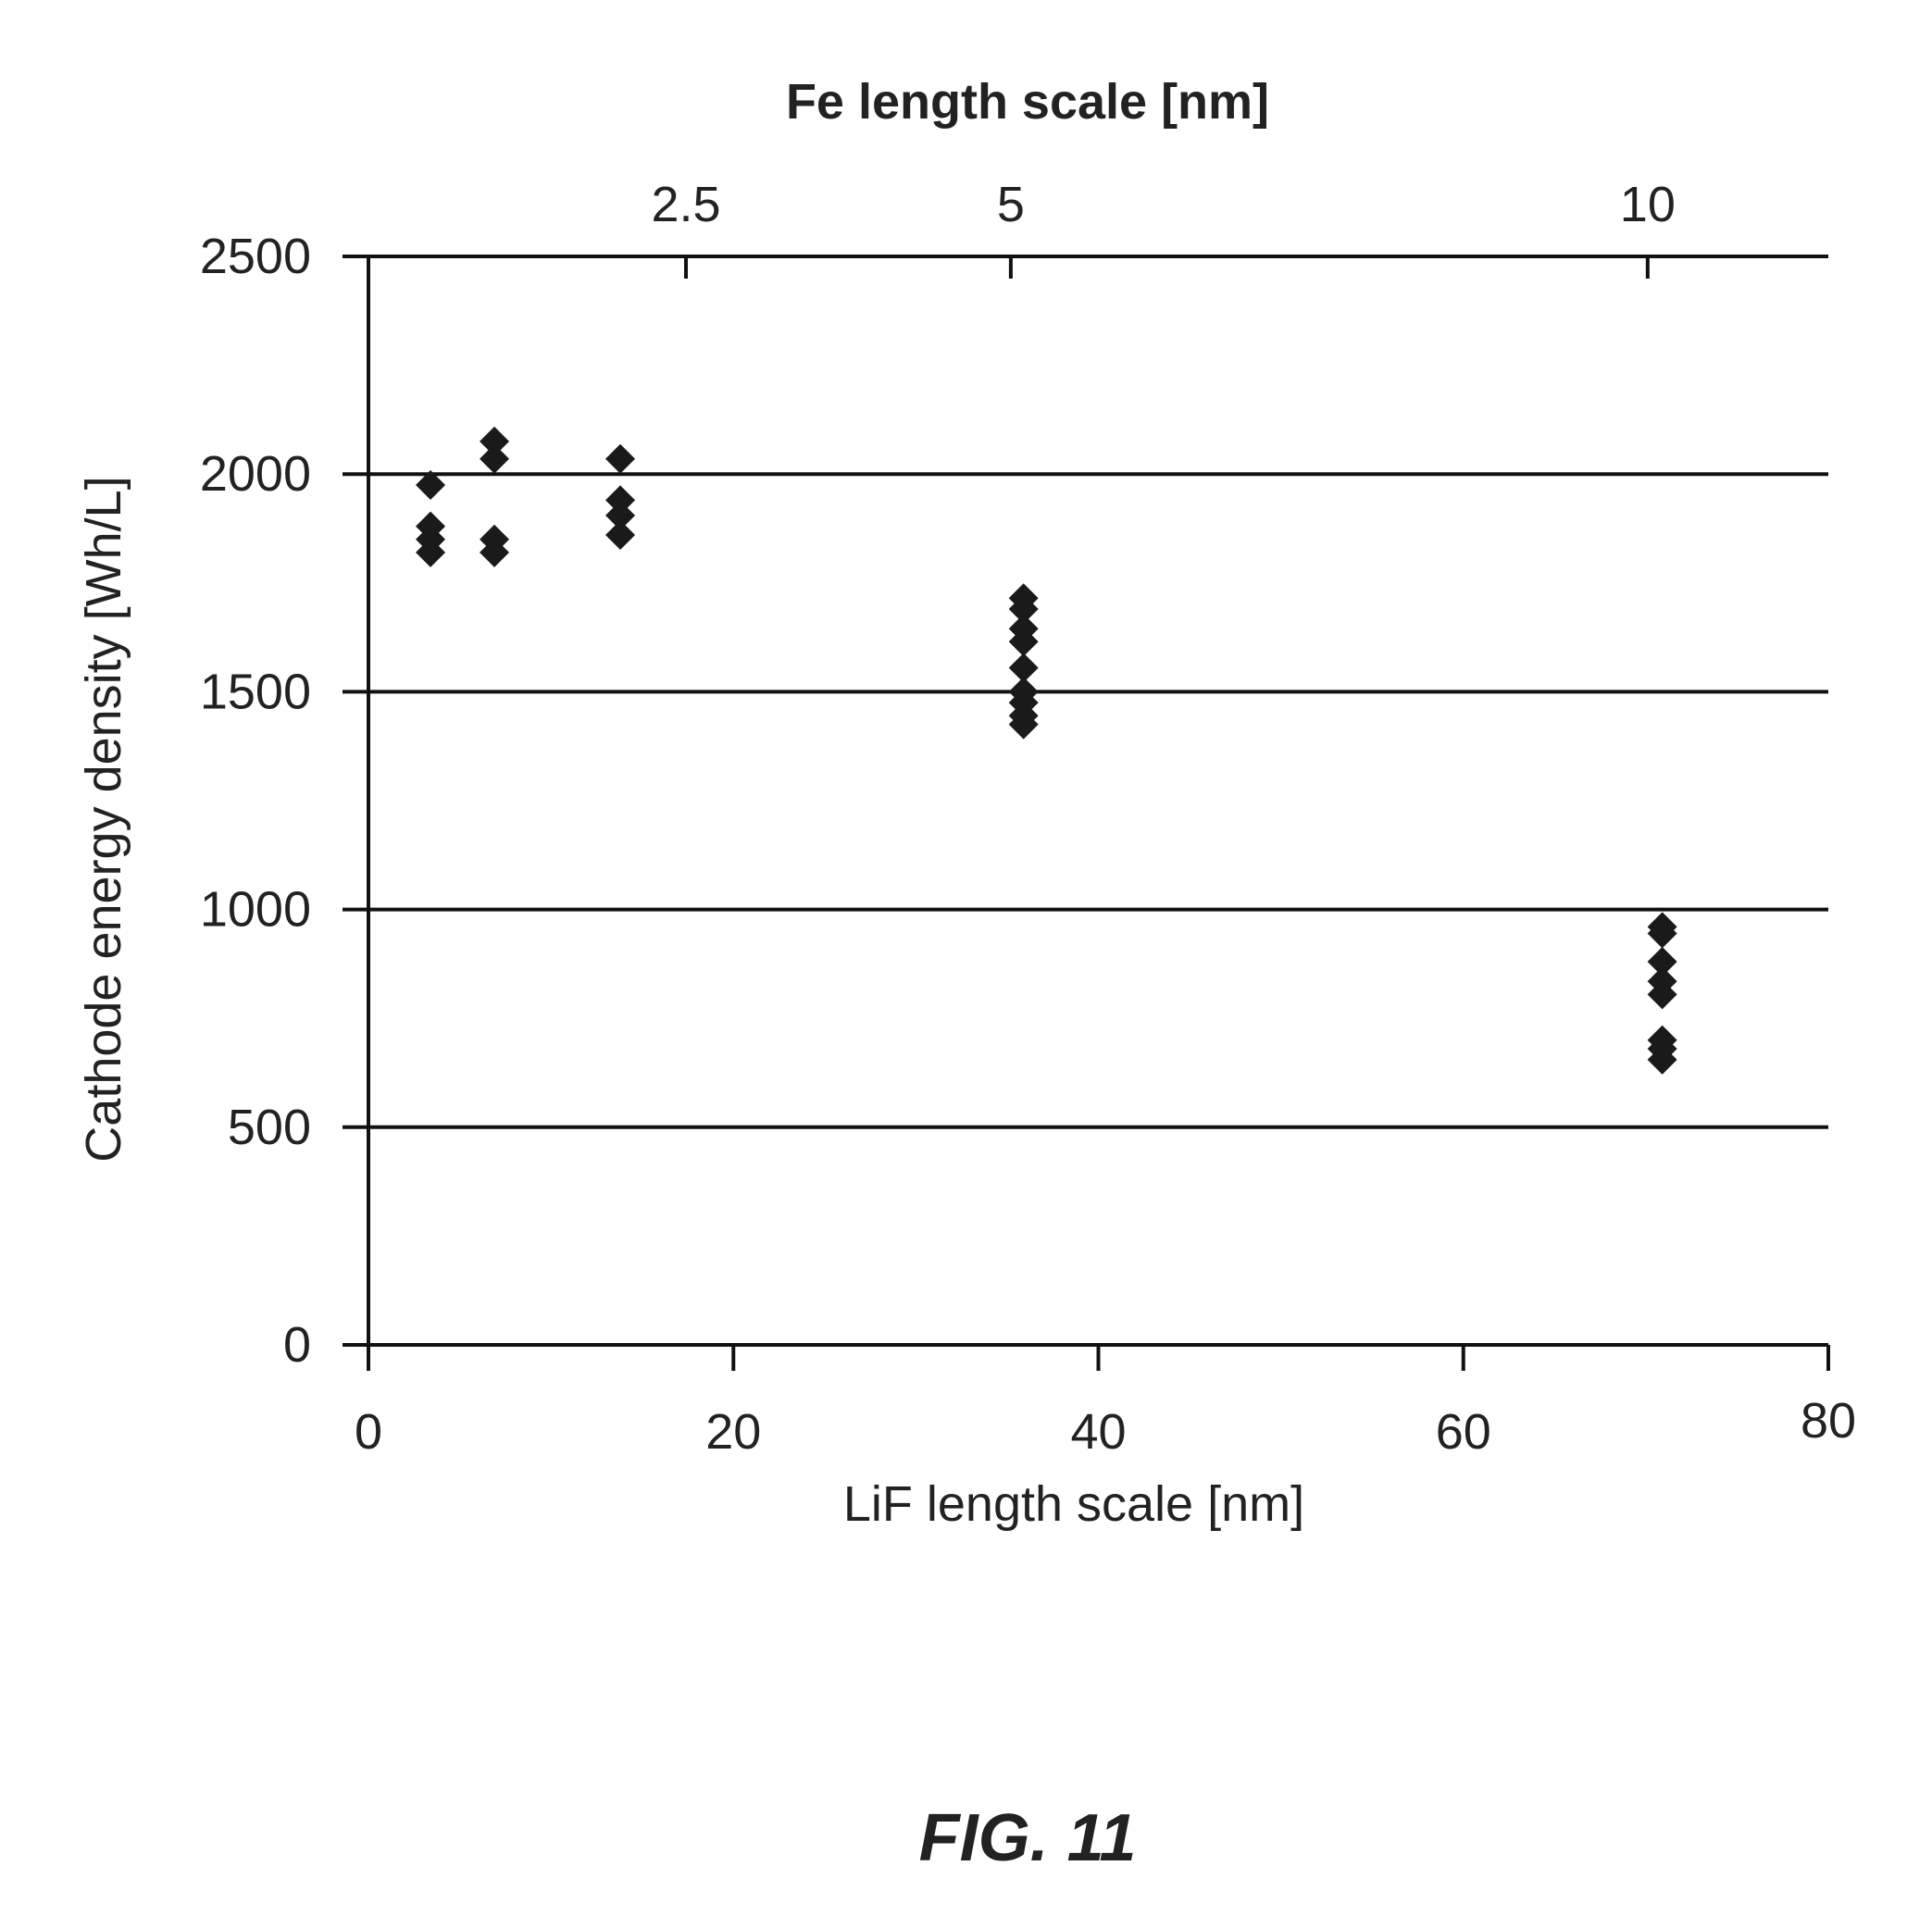 The width and height of the screenshot is (1932, 1928). Describe the element at coordinates (1027, 102) in the screenshot. I see `top-axis-title: Fe length scale [nm]` at that location.